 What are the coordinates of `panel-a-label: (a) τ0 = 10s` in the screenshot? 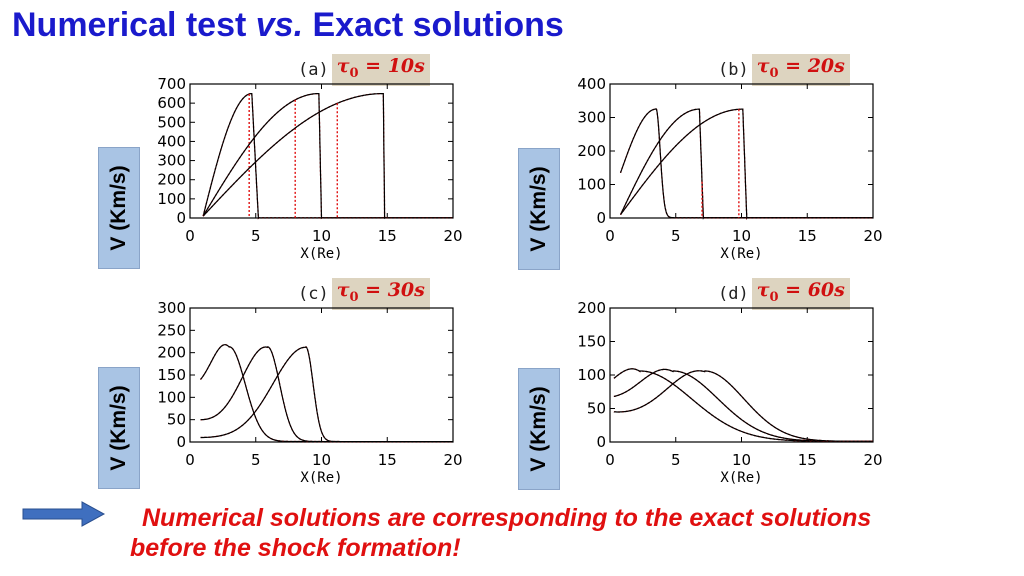 It's located at (364, 70).